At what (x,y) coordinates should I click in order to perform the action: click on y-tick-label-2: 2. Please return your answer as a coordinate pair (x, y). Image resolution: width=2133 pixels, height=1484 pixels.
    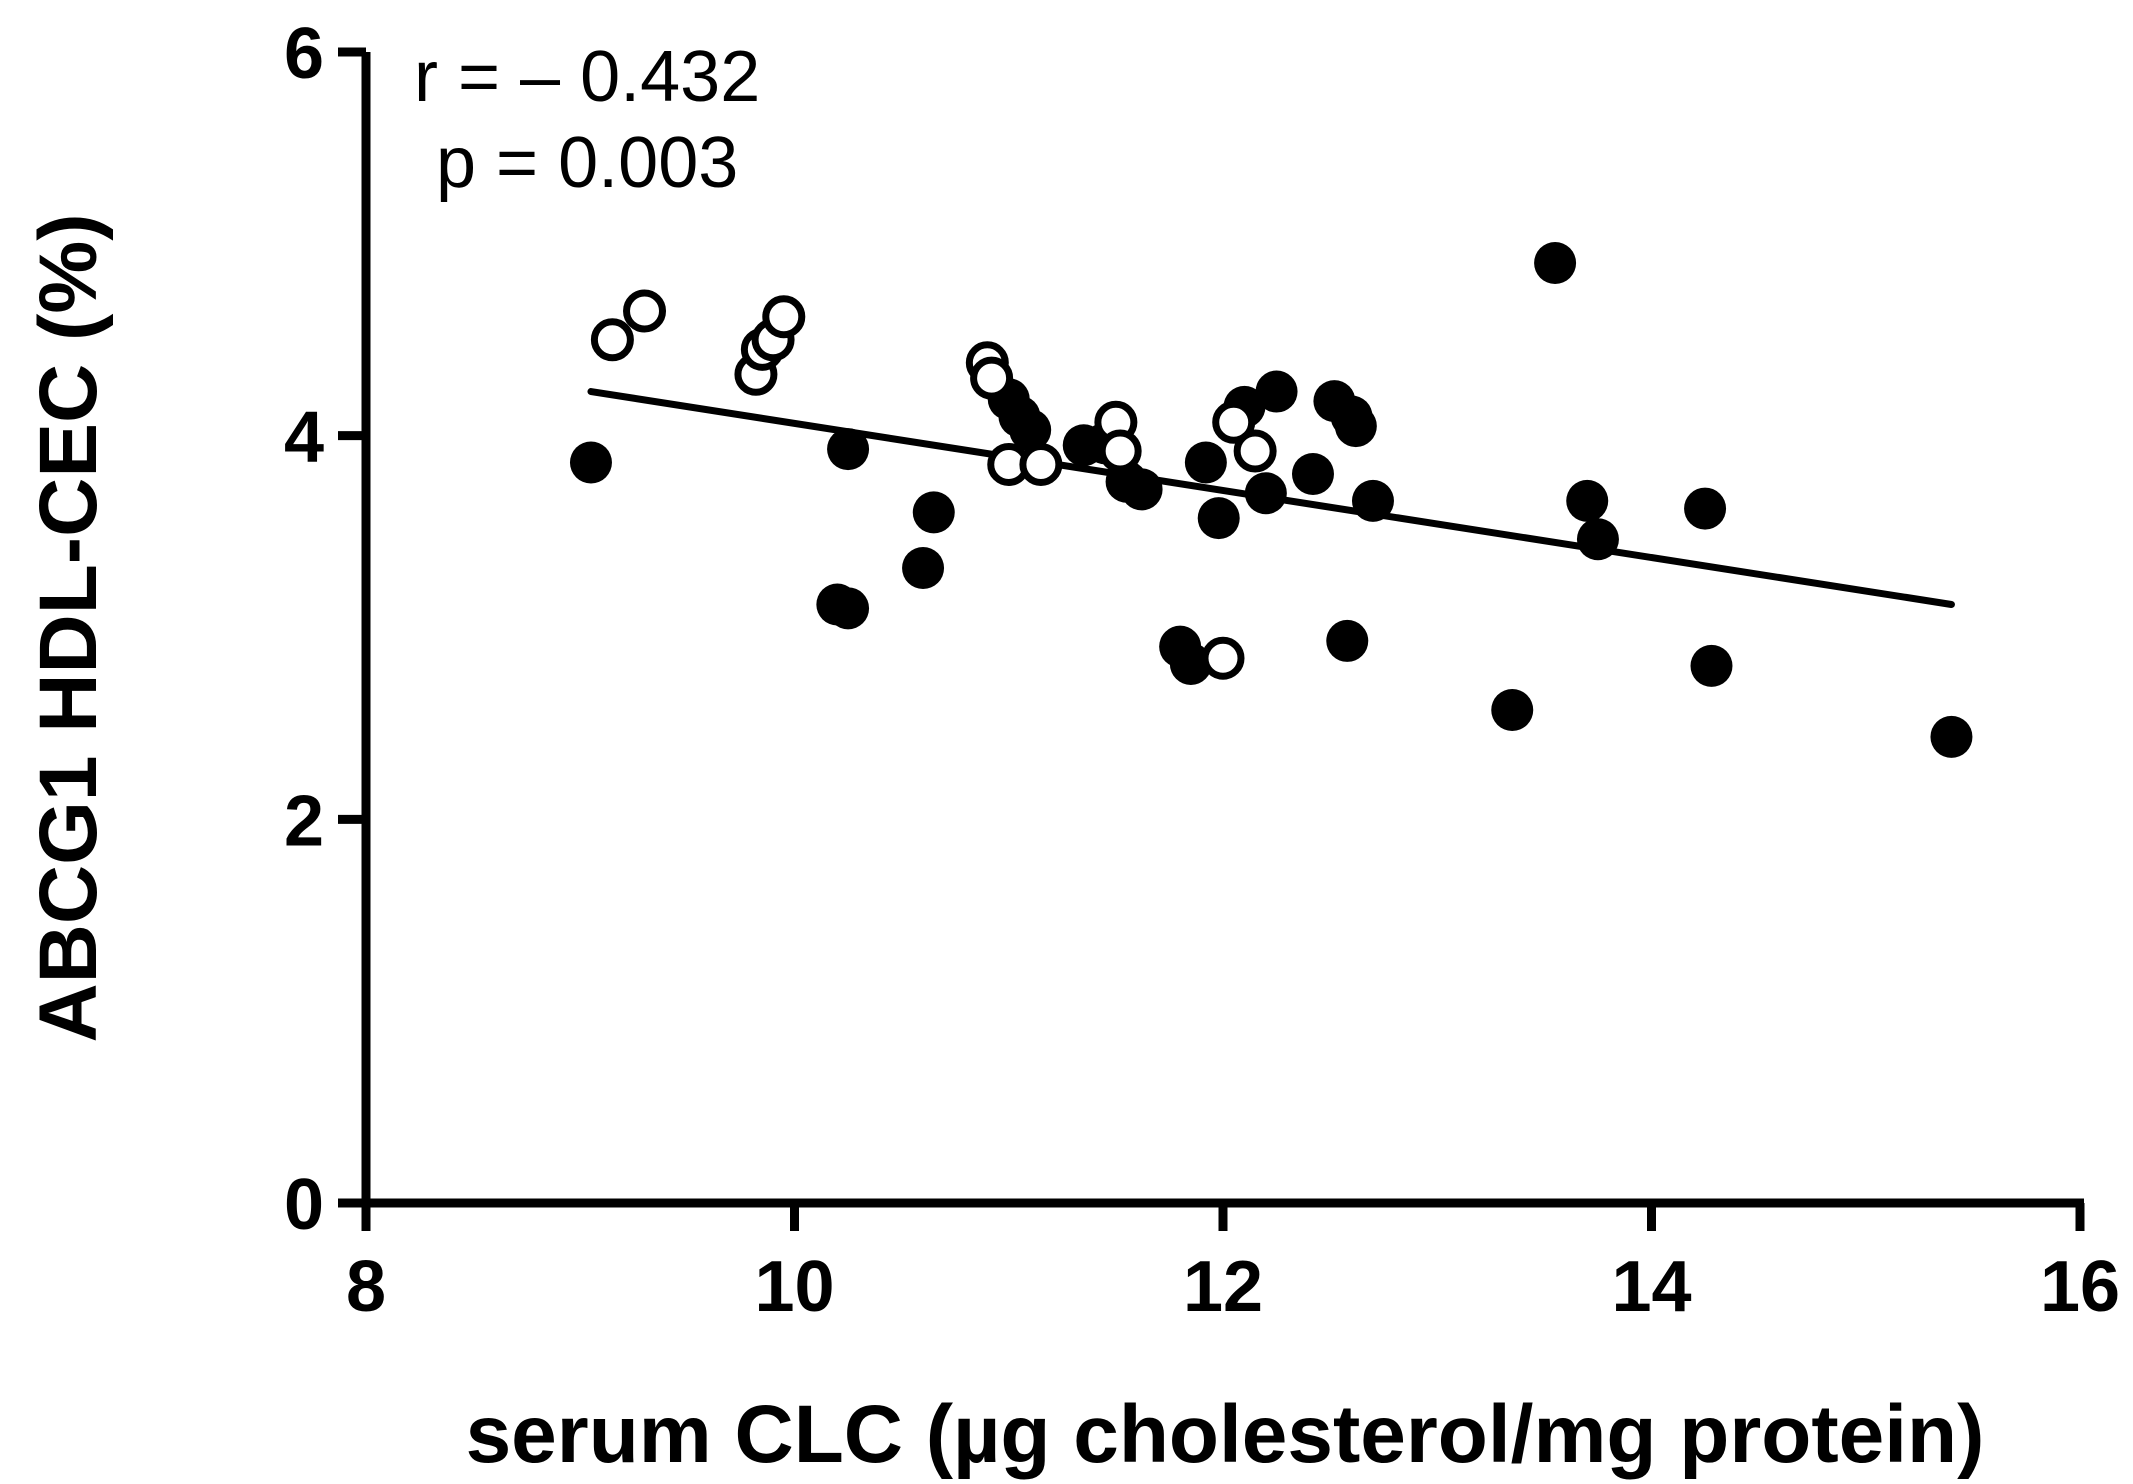
    Looking at the image, I should click on (304, 821).